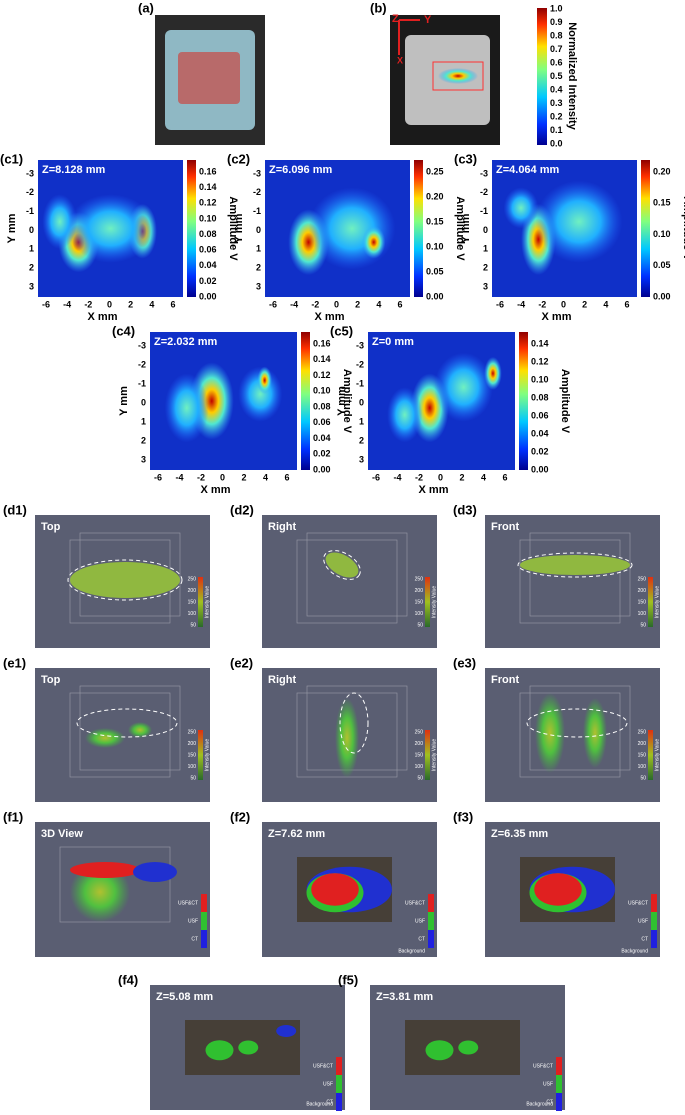 This screenshot has width=685, height=1115. I want to click on colorbar-tick: 0.25, so click(435, 171).